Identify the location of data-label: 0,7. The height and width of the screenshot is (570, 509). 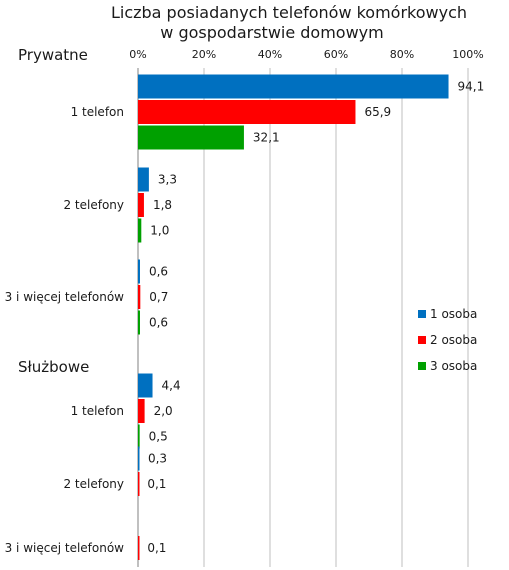
(158, 297).